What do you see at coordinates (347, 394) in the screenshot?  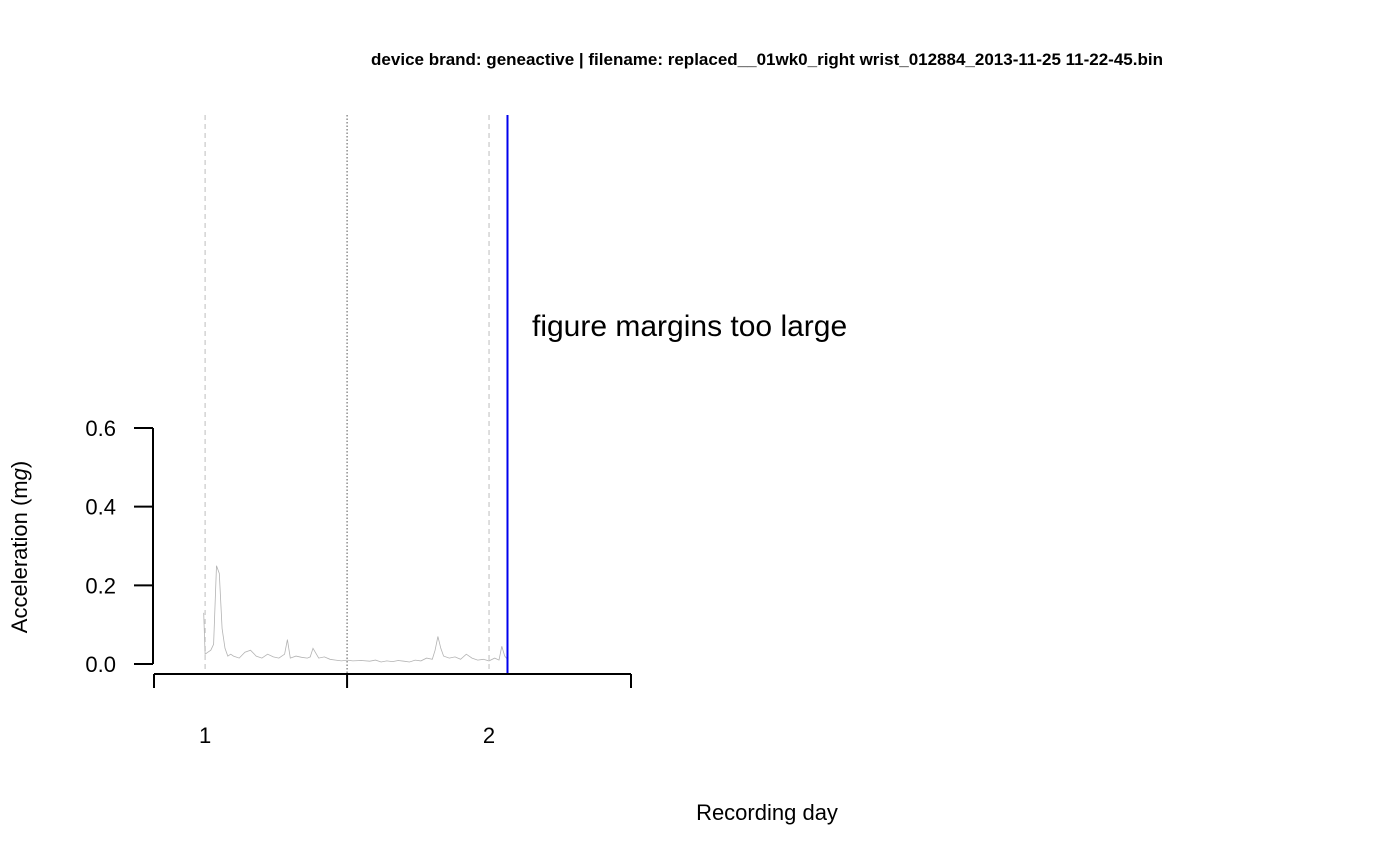 I see `guide-lines` at bounding box center [347, 394].